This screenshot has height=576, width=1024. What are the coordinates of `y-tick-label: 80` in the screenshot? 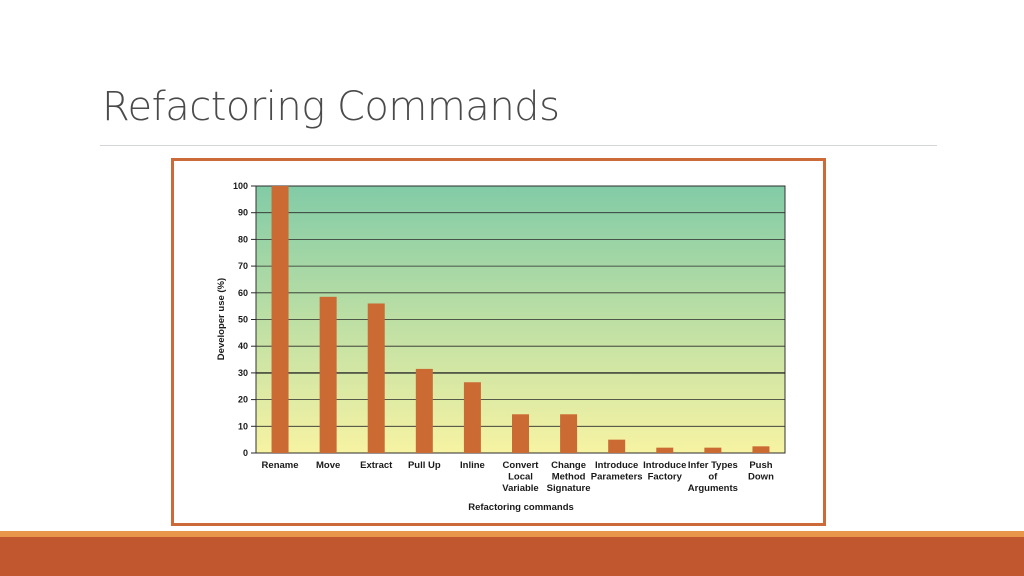 It's located at (243, 239).